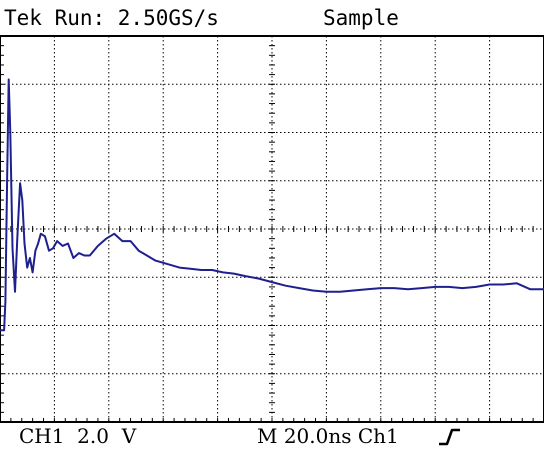 The height and width of the screenshot is (450, 544). What do you see at coordinates (111, 18) in the screenshot?
I see `run-status-label: Tek Run: 2.50GS/s` at bounding box center [111, 18].